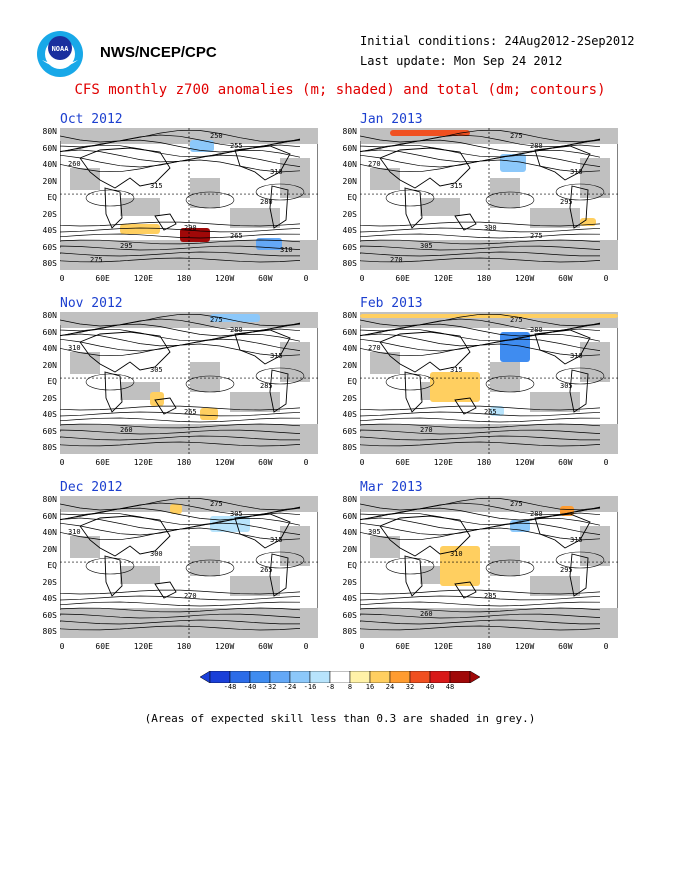 This screenshot has height=880, width=680. Describe the element at coordinates (225, 462) in the screenshot. I see `lon-tick-label: 120W` at that location.